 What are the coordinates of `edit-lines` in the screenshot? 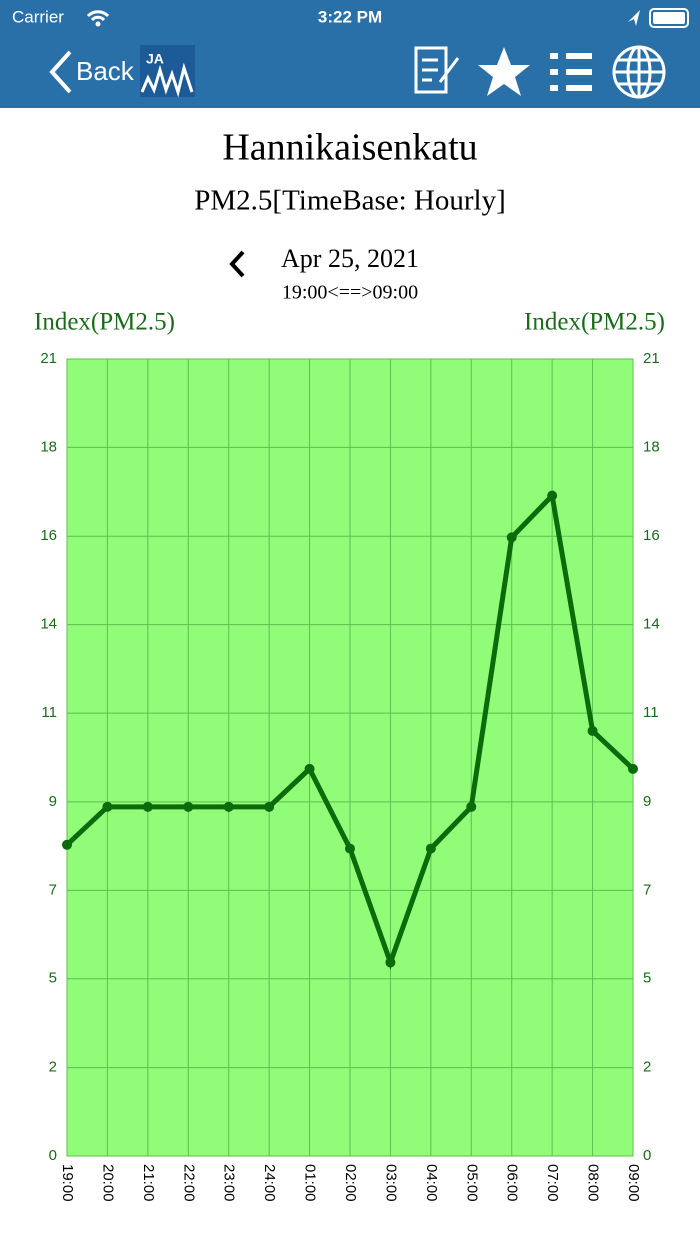 It's located at (441, 70).